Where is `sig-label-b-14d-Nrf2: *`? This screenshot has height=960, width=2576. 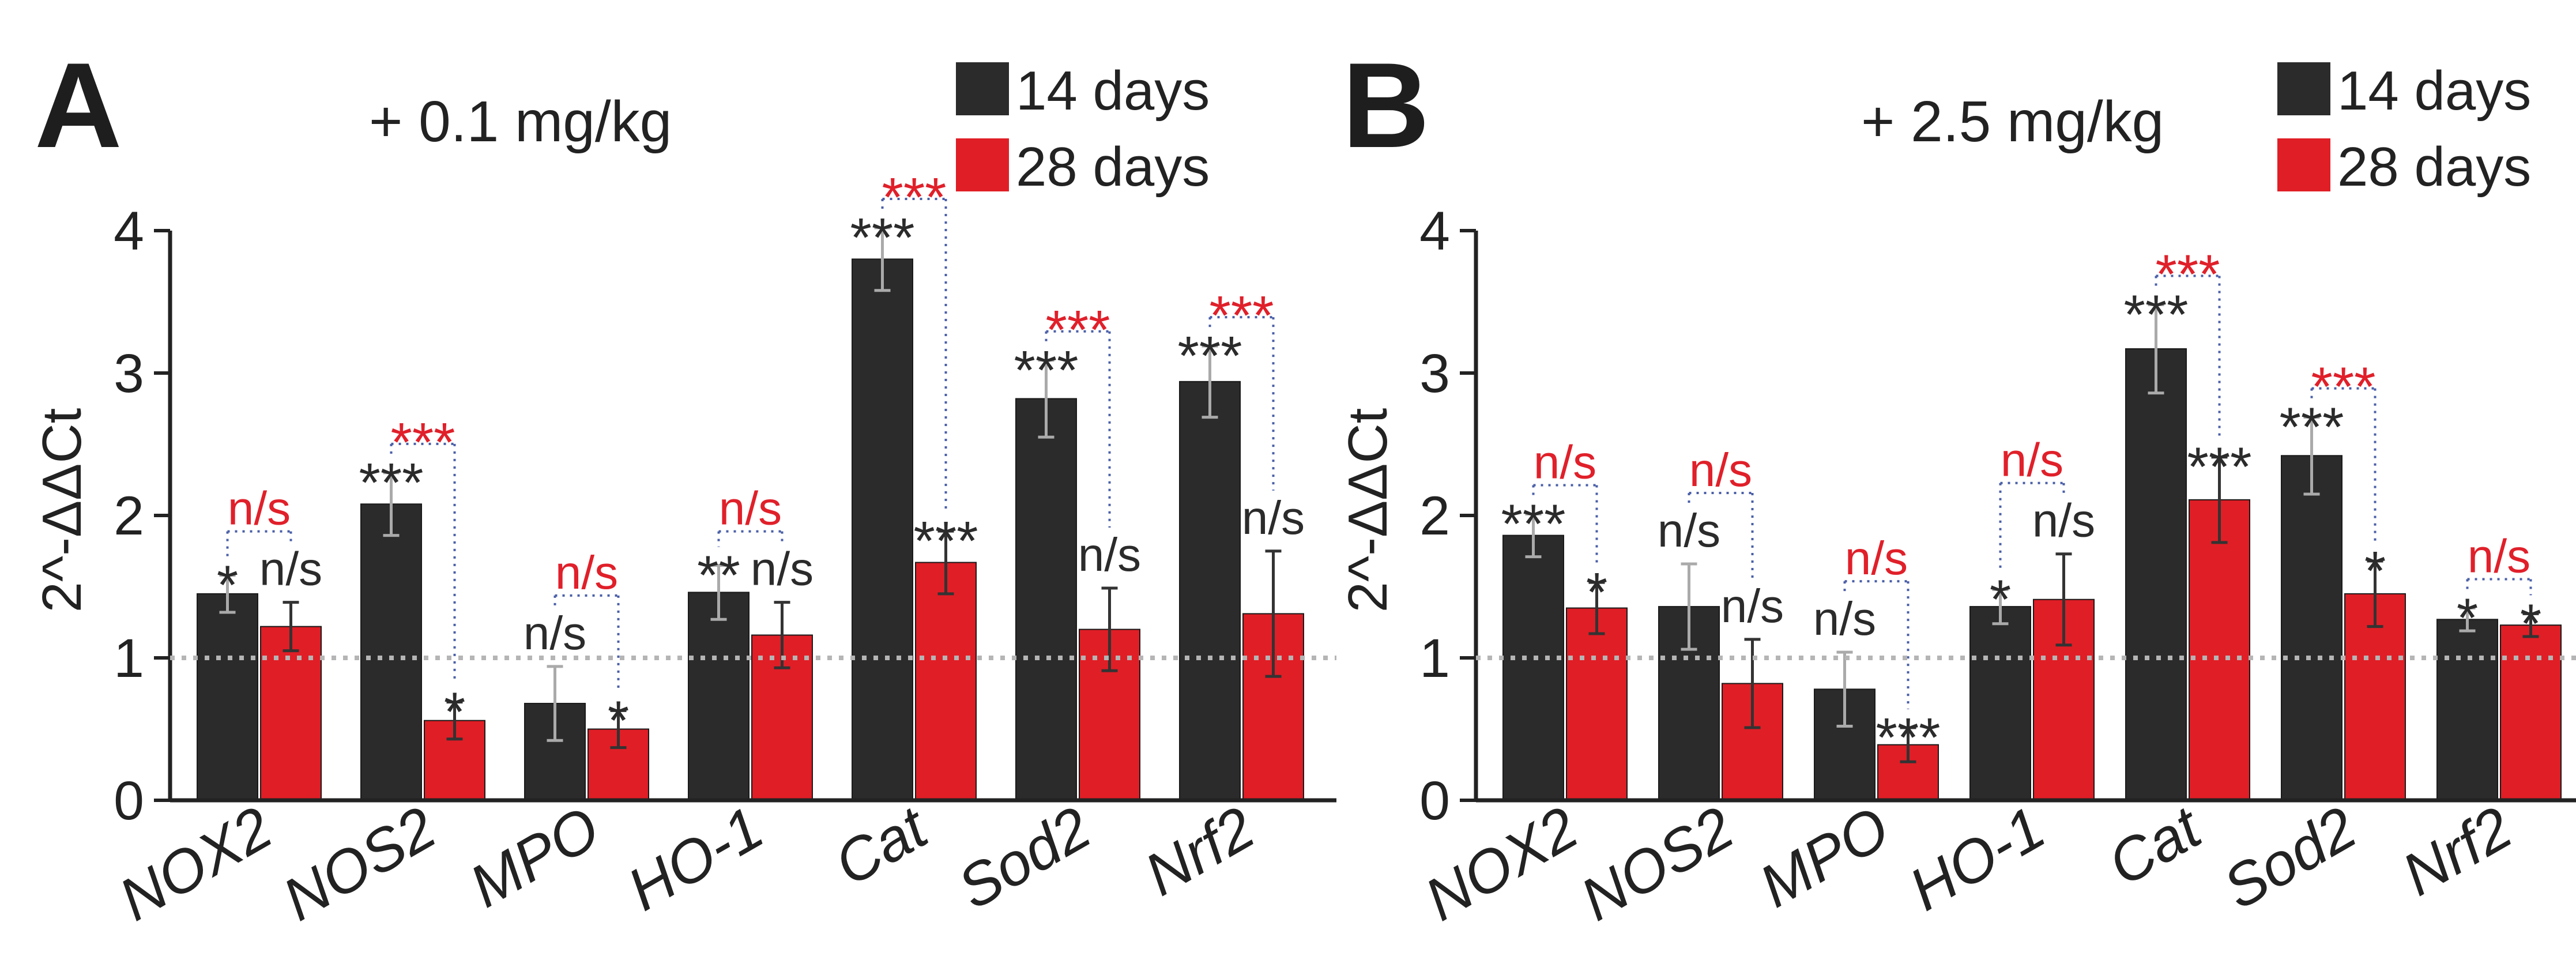
sig-label-b-14d-Nrf2: * is located at coordinates (2467, 618).